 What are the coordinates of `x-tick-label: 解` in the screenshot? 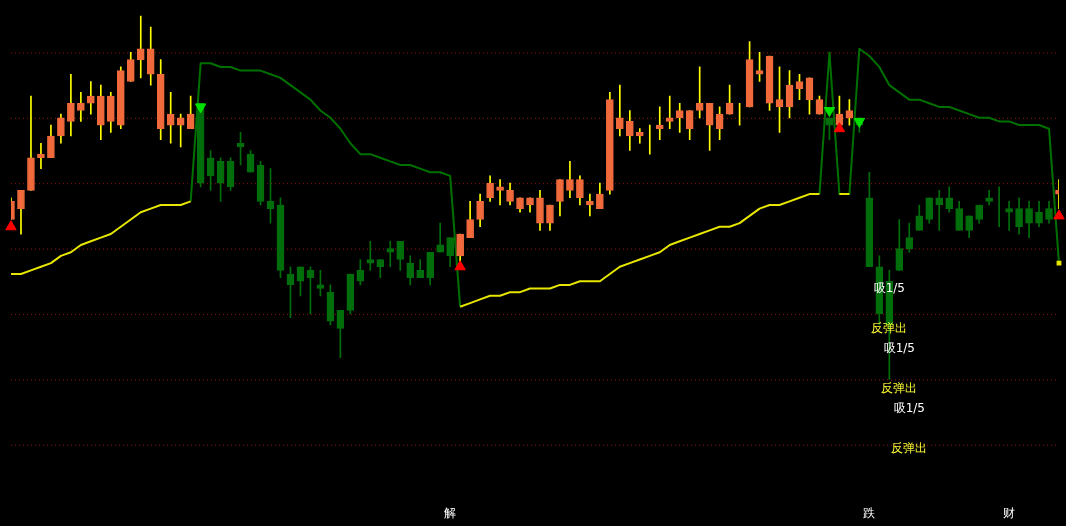 It's located at (450, 512).